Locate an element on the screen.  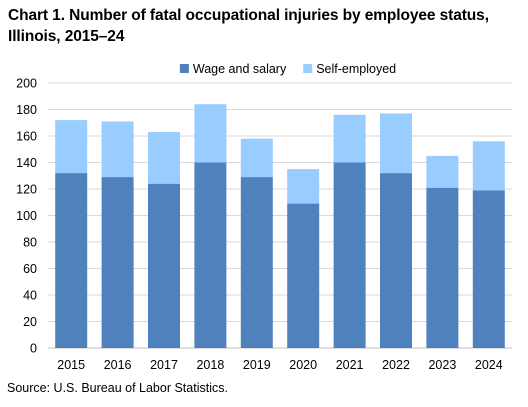
y-tick-label: 100 is located at coordinates (26, 216).